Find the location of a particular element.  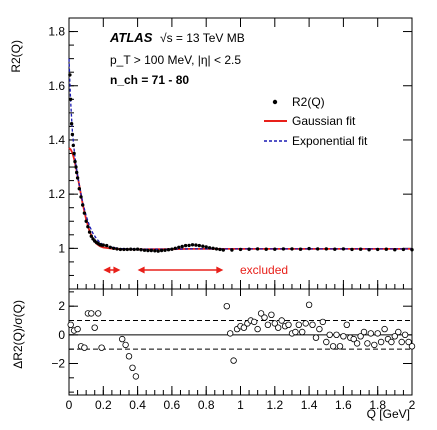

x-tick-label-10: 2 is located at coordinates (412, 405).